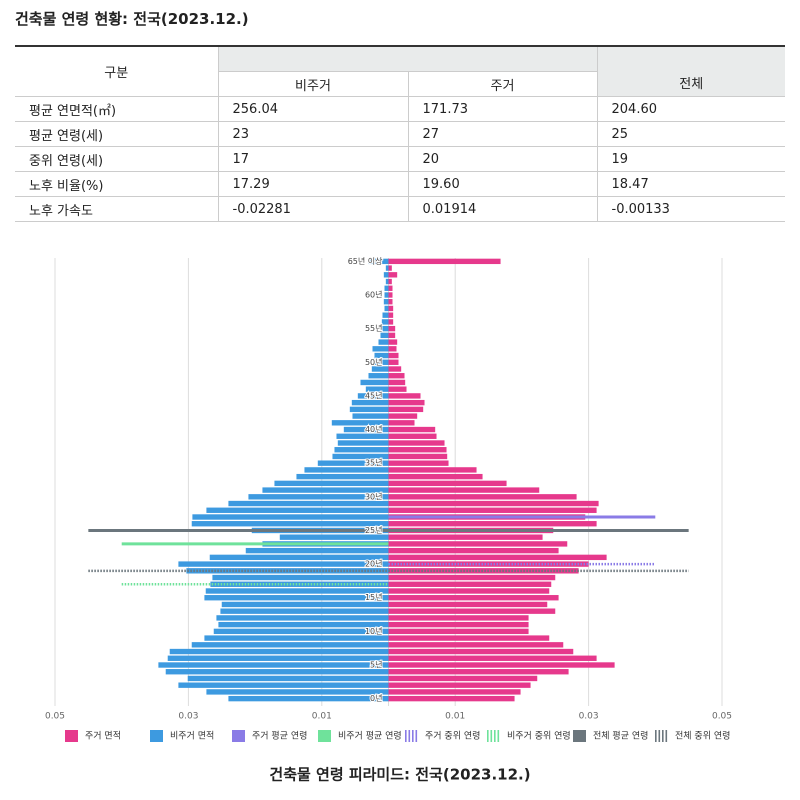 The width and height of the screenshot is (800, 800). Describe the element at coordinates (365, 261) in the screenshot. I see `y-tick-label: 65년 이상` at that location.